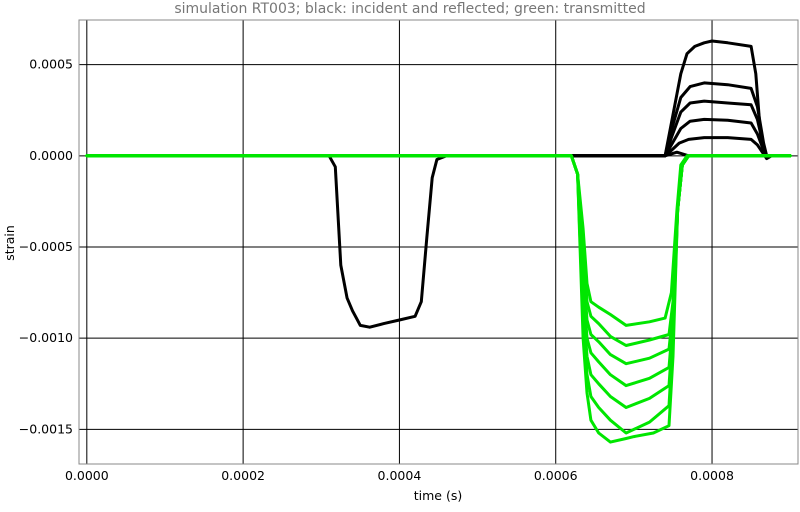 This screenshot has width=800, height=512. What do you see at coordinates (400, 475) in the screenshot?
I see `x-tick-label: 0.0004` at bounding box center [400, 475].